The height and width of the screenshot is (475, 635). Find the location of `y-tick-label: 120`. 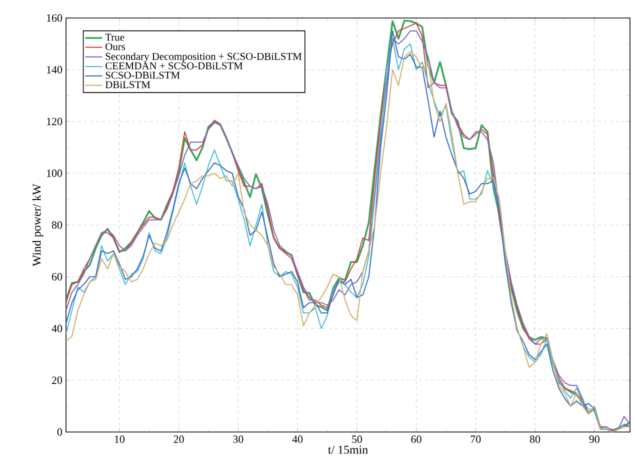

y-tick-label: 120 is located at coordinates (54, 122).